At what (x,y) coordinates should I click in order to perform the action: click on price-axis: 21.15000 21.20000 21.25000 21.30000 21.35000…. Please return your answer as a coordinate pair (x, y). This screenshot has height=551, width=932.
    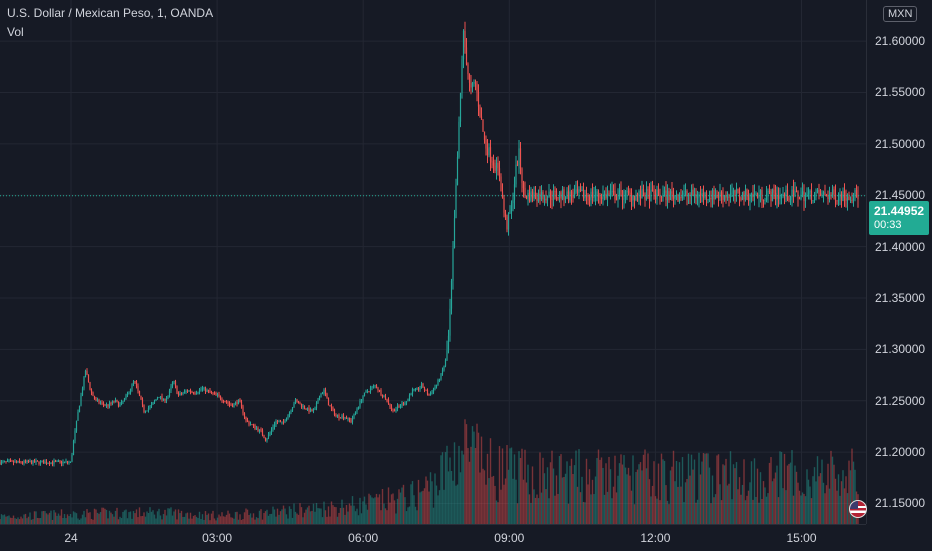
    Looking at the image, I should click on (899, 262).